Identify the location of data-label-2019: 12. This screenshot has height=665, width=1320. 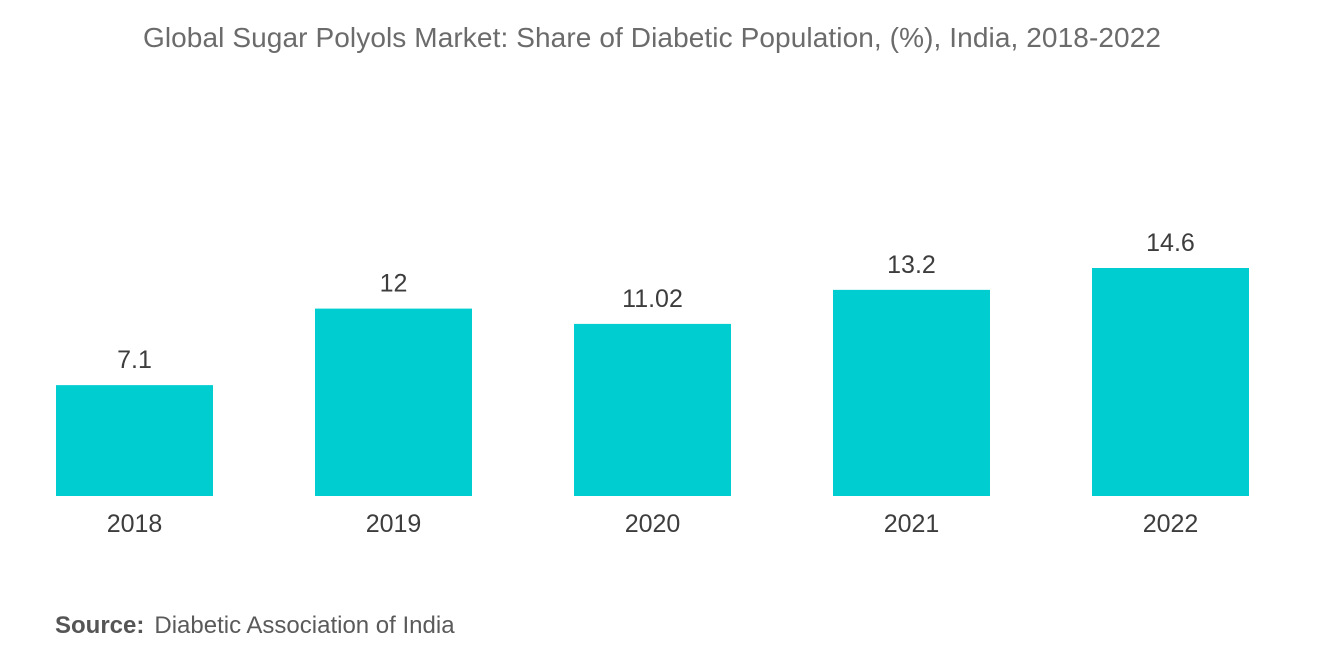
(394, 284).